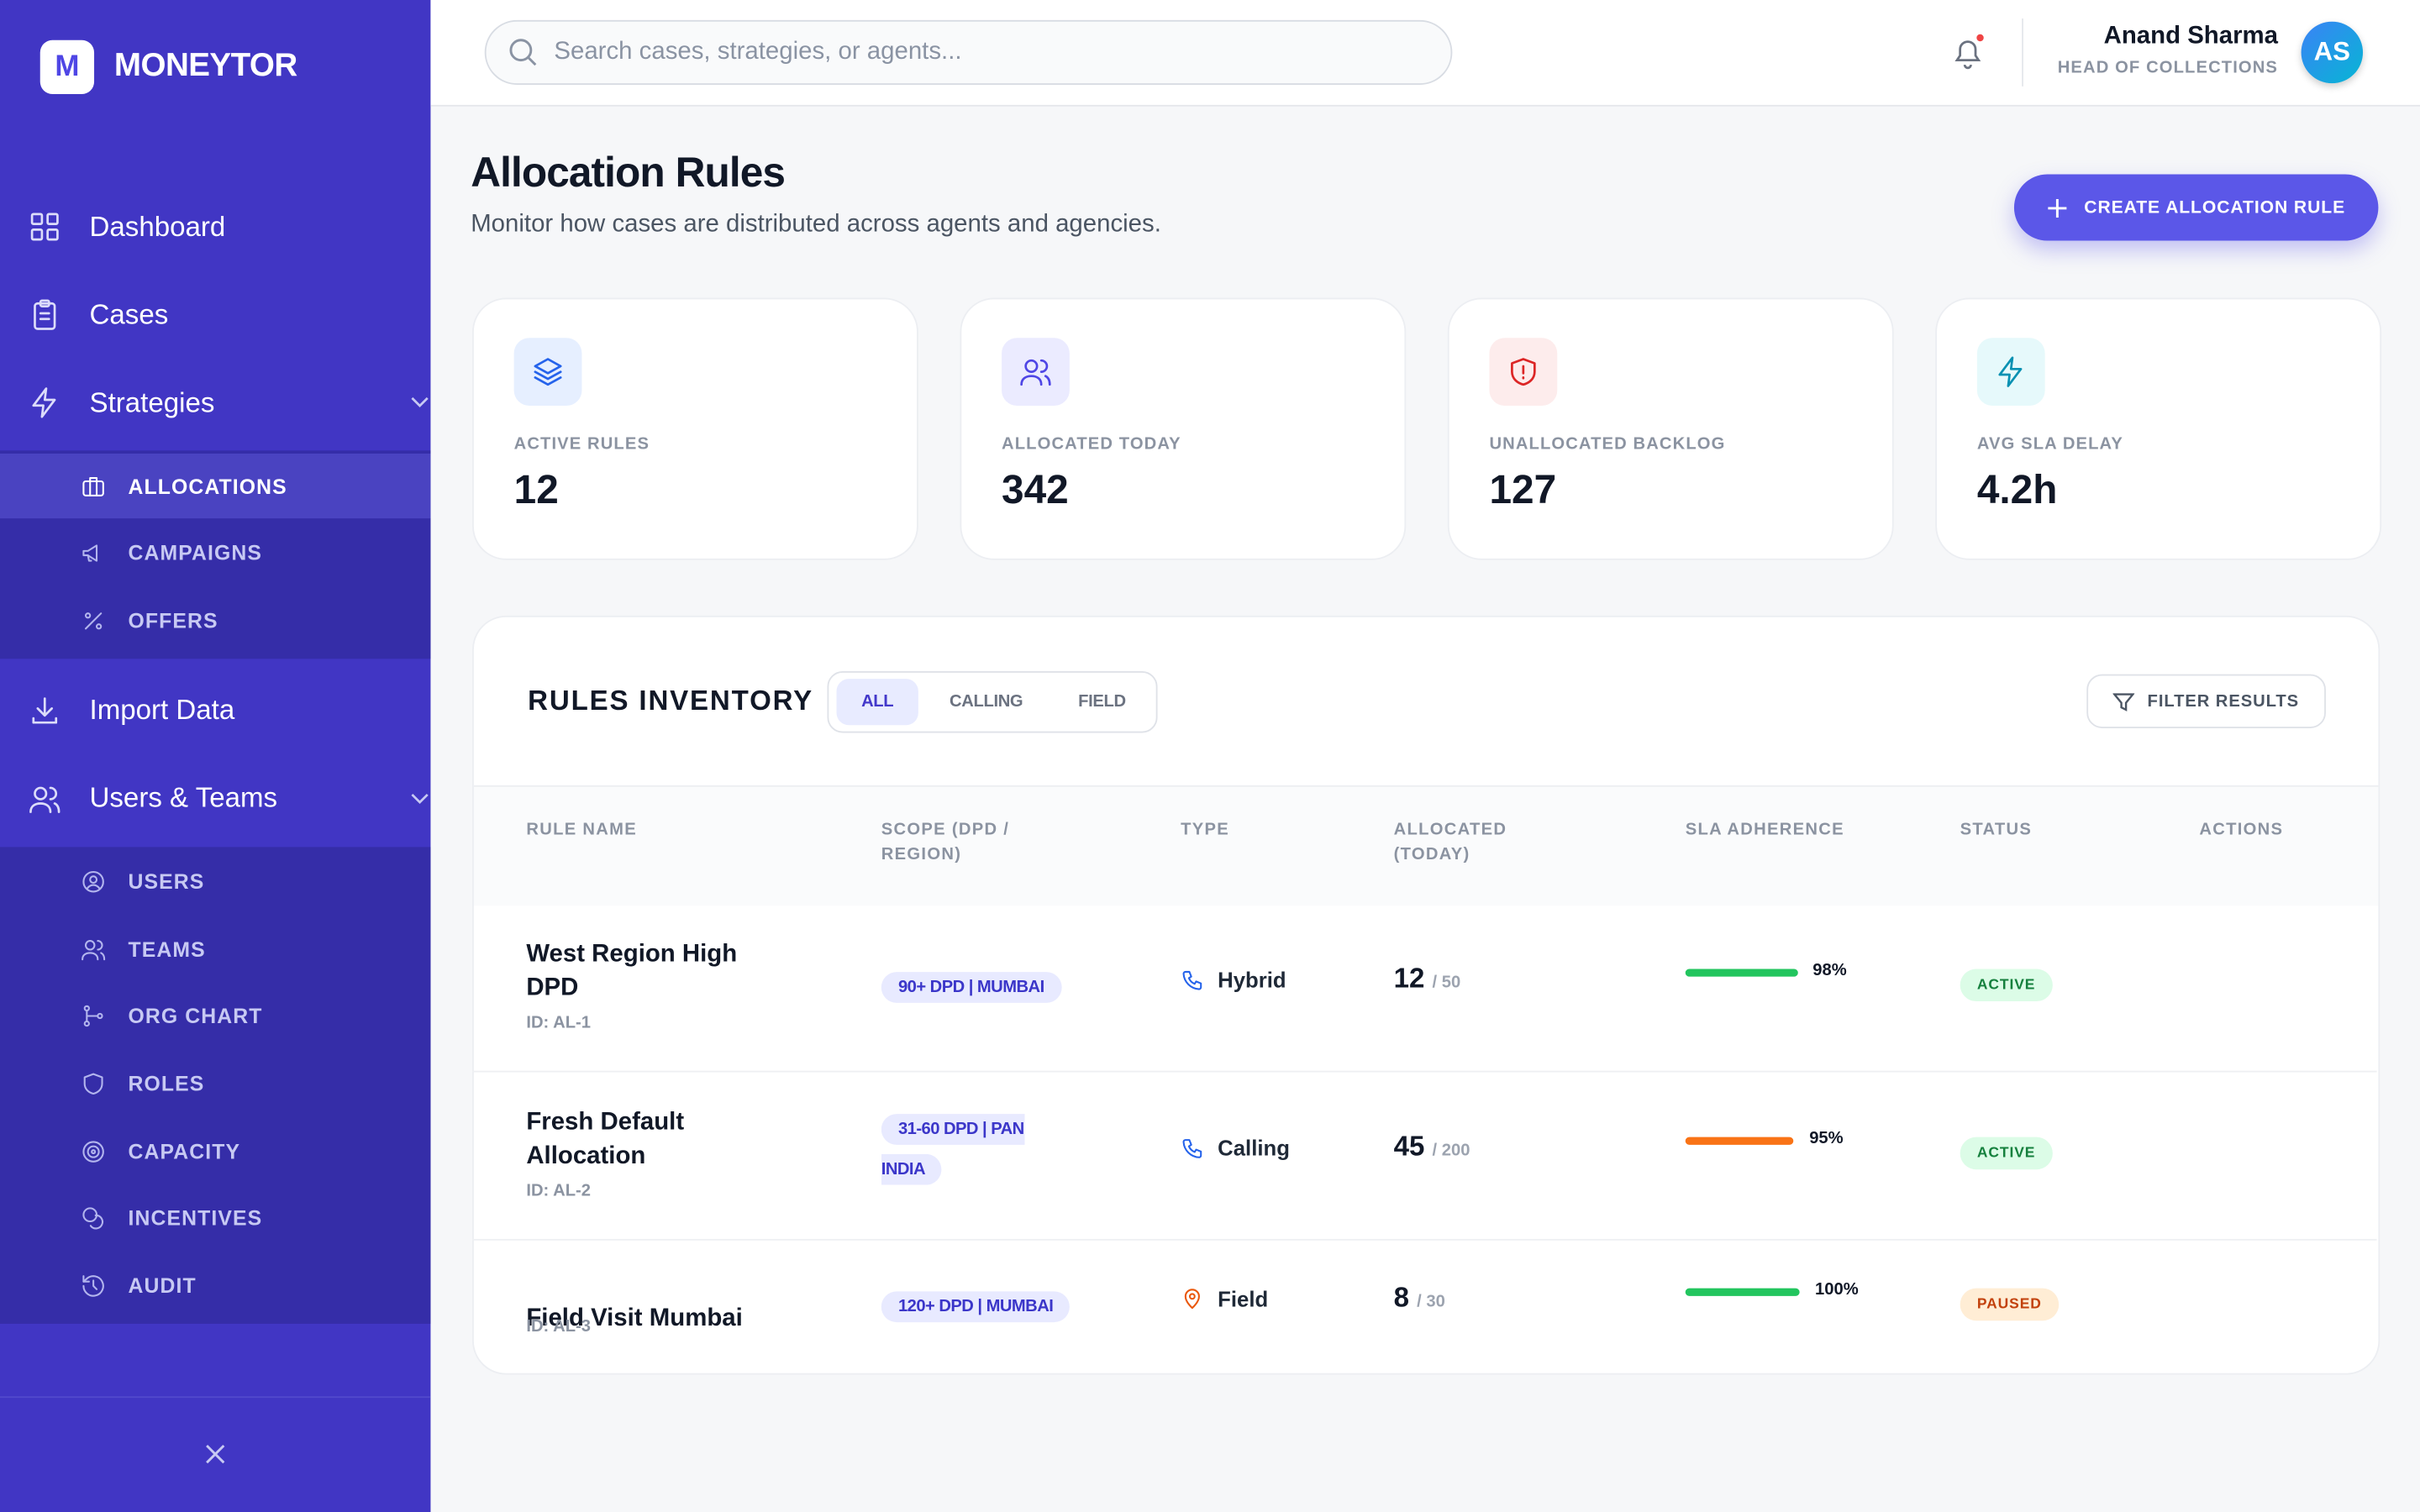 The image size is (2420, 1512). What do you see at coordinates (215, 949) in the screenshot?
I see `sub-nav-item: TEAMS` at bounding box center [215, 949].